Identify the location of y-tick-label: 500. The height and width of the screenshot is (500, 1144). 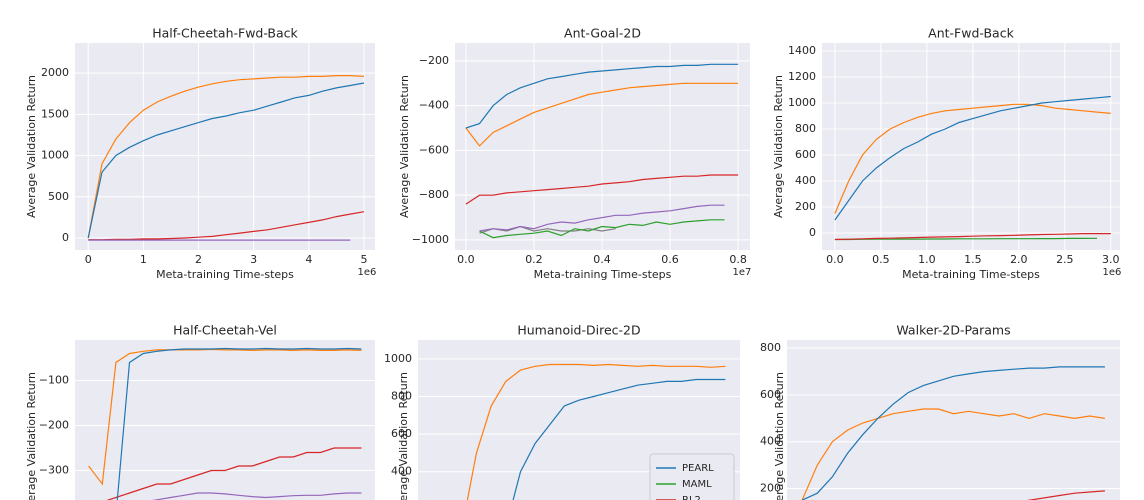
(58, 196).